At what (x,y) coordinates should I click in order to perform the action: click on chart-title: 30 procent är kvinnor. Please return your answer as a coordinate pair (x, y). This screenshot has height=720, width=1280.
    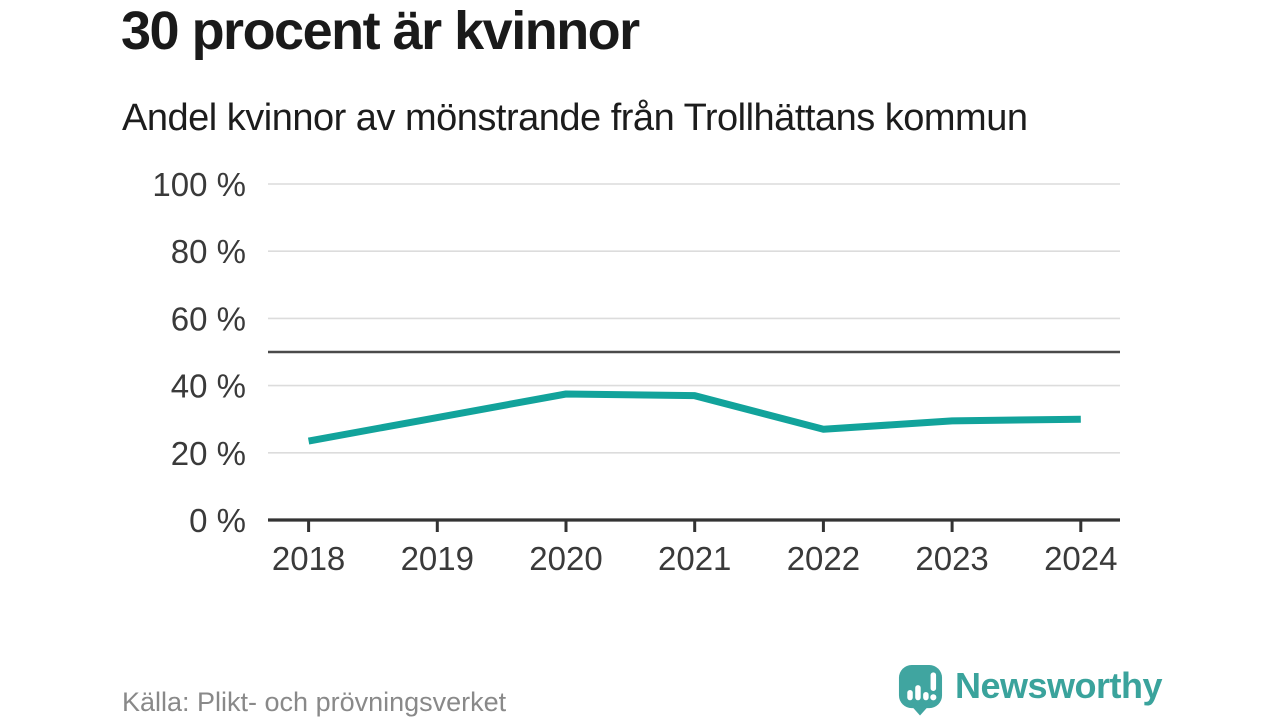
    Looking at the image, I should click on (380, 31).